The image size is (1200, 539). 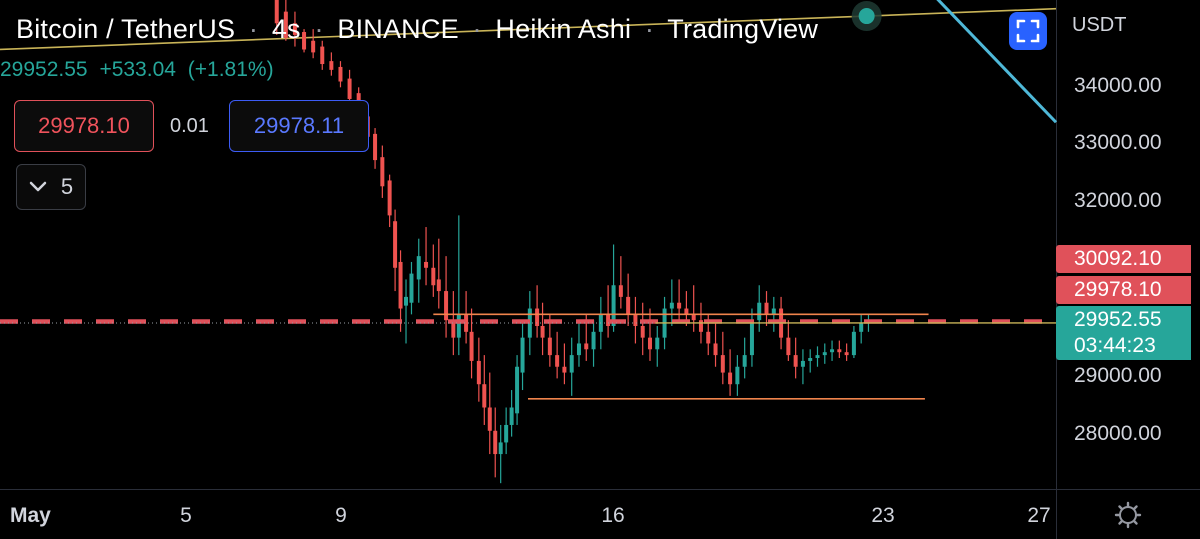 What do you see at coordinates (230, 69) in the screenshot?
I see `price-change-percent: (+1.81%)` at bounding box center [230, 69].